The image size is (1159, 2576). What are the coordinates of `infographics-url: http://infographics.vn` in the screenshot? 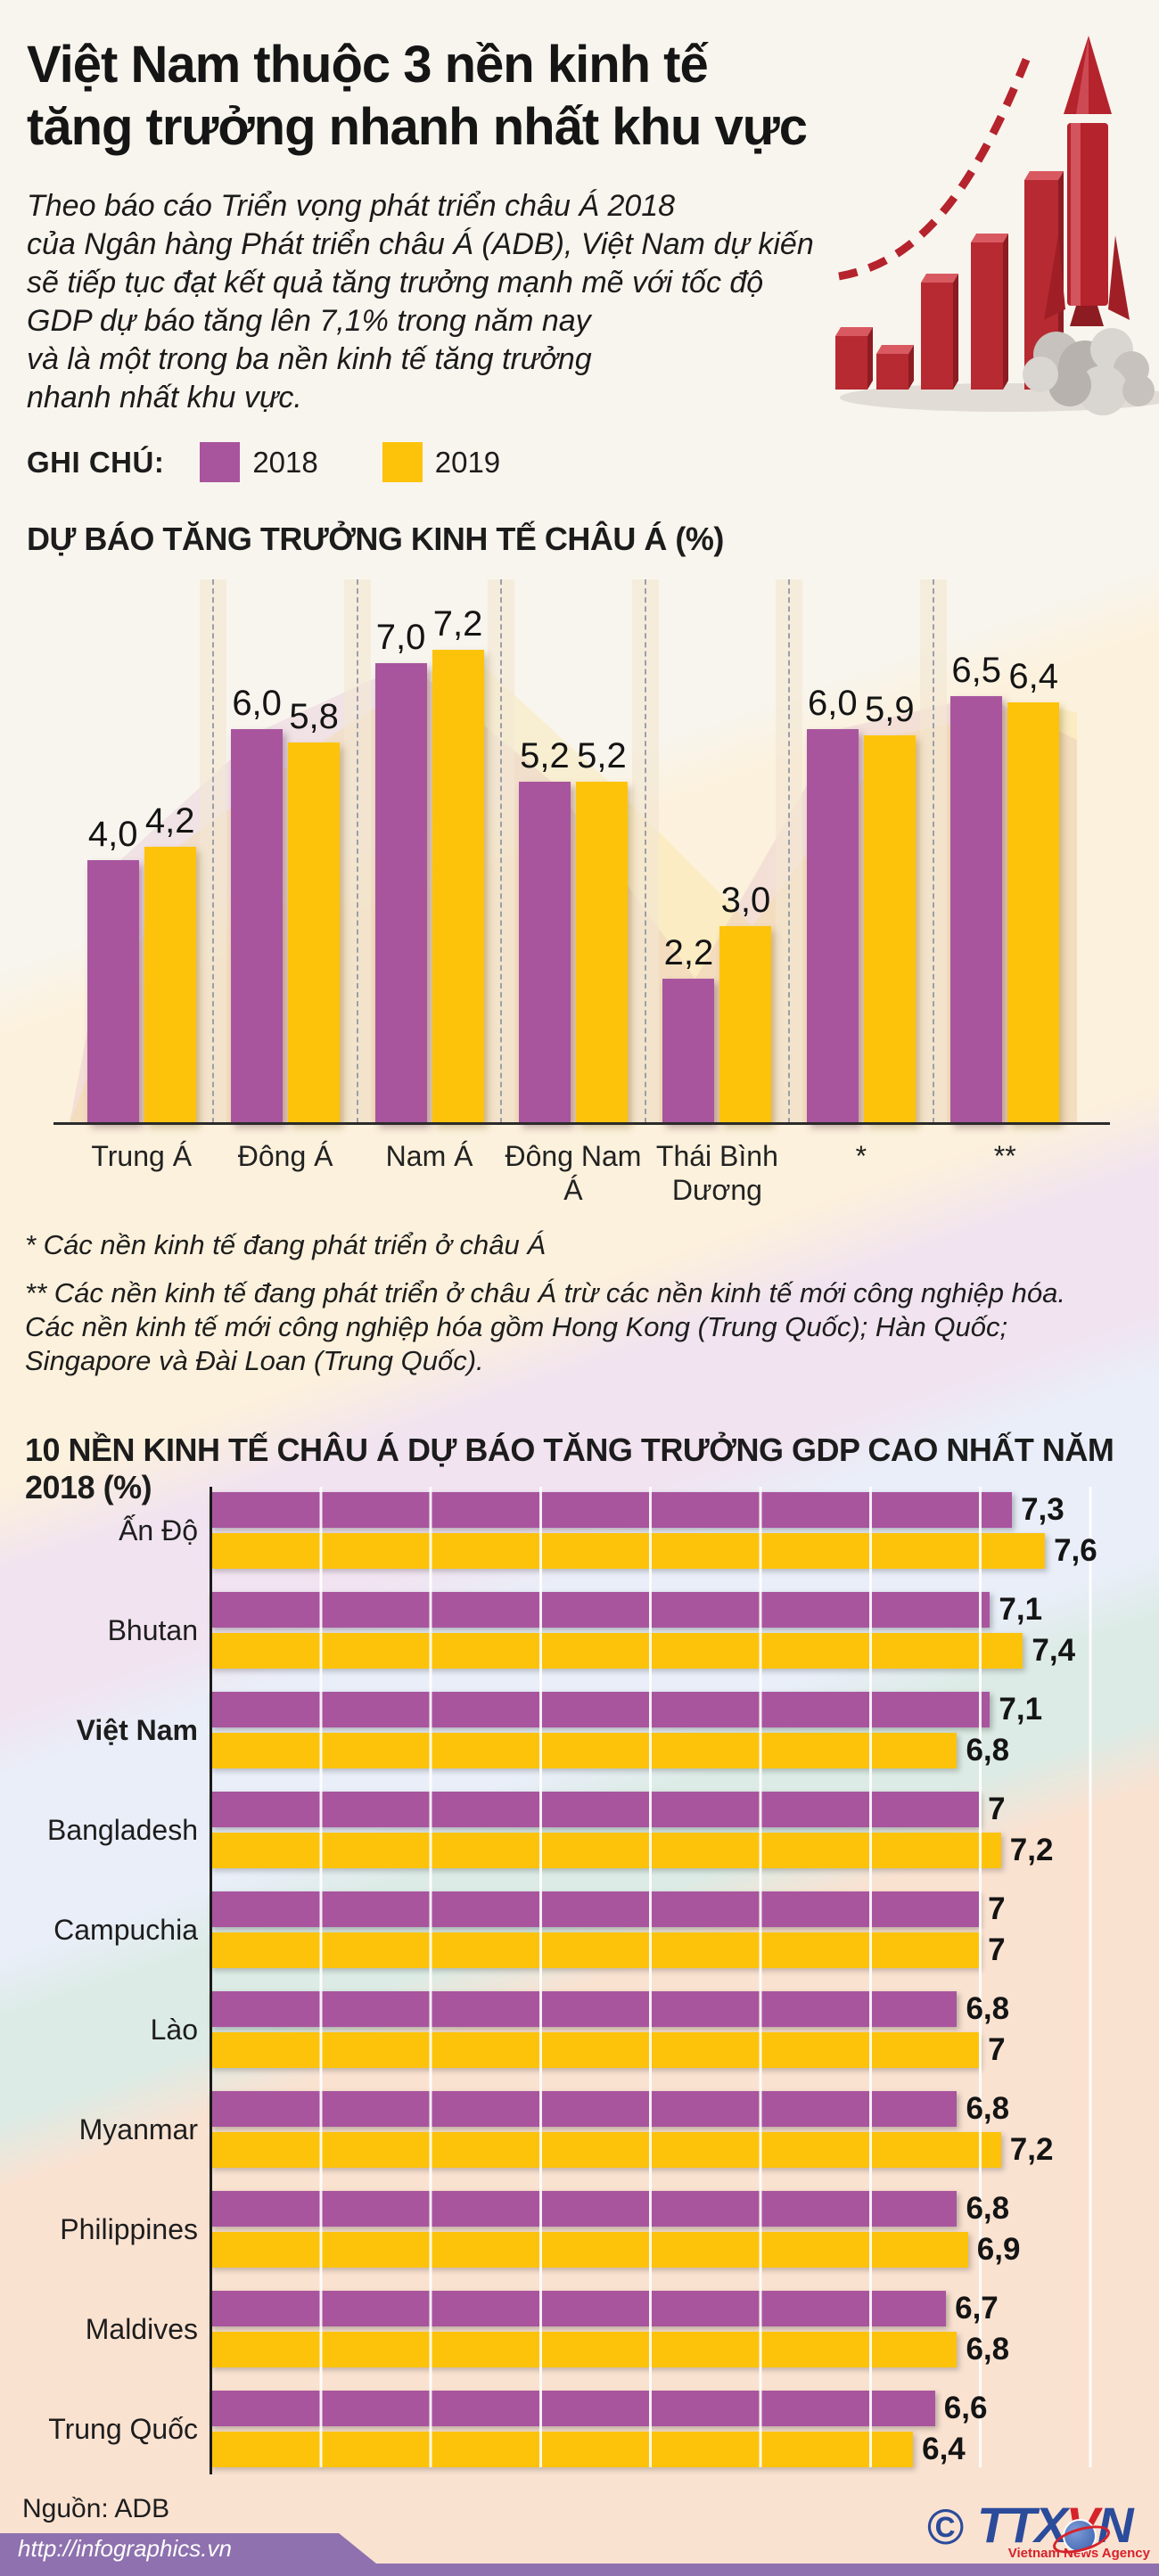 It's located at (125, 2548).